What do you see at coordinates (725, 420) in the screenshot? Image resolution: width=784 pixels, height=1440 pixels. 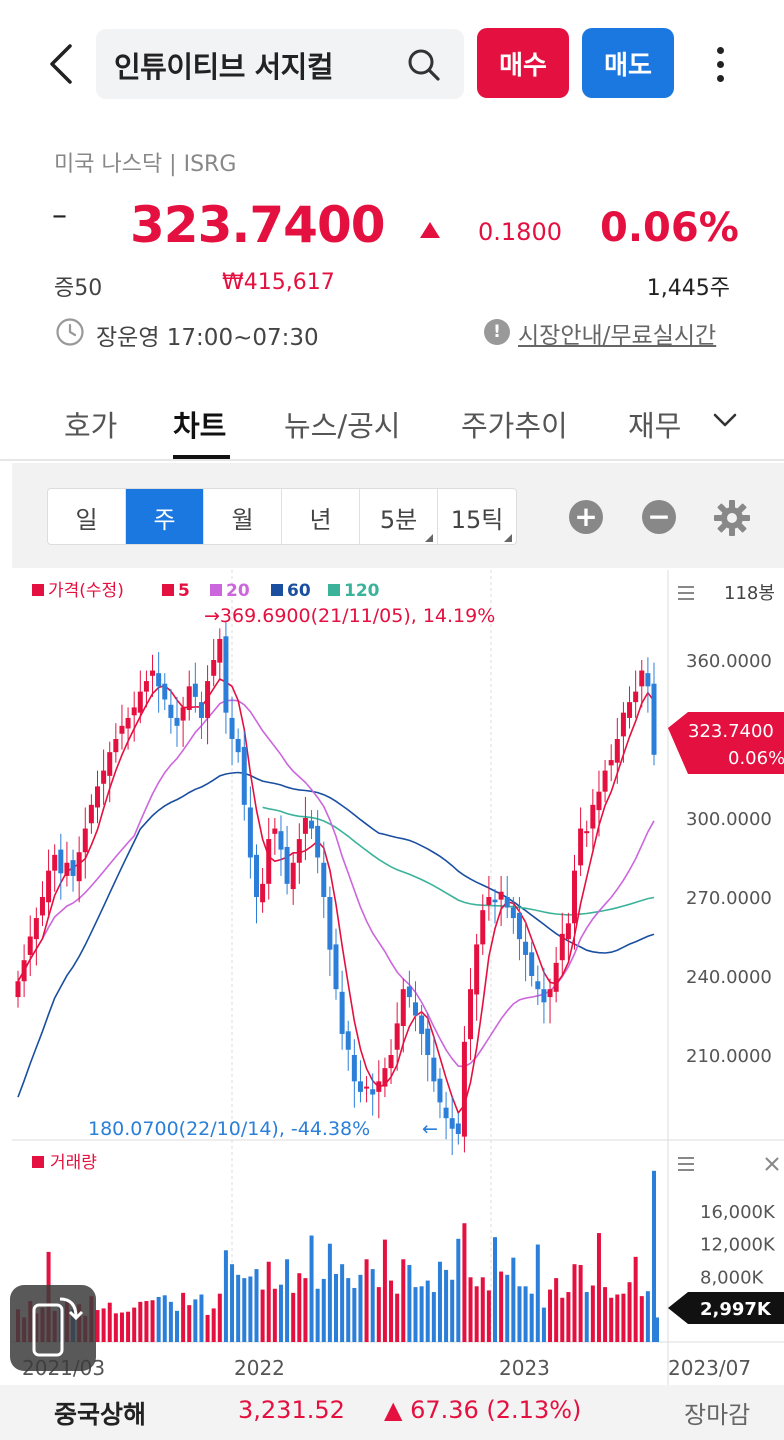 I see `chevron-down-icon` at bounding box center [725, 420].